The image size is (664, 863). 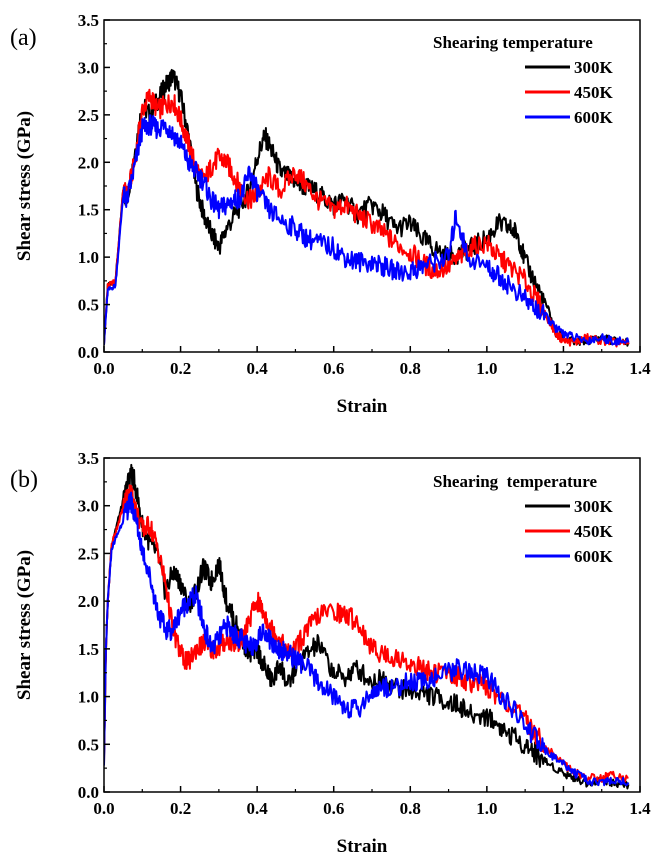 I want to click on panel-label: (b), so click(x=24, y=480).